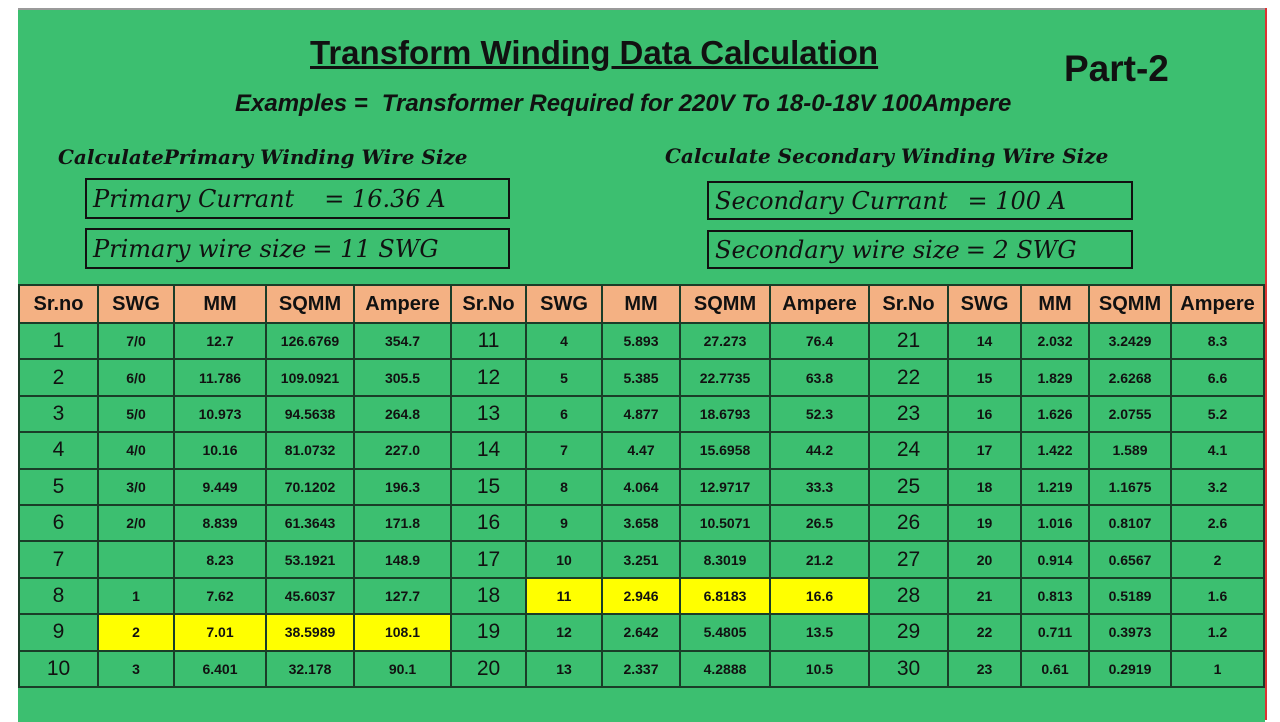 The width and height of the screenshot is (1280, 722). I want to click on data-cell: 227.0, so click(402, 450).